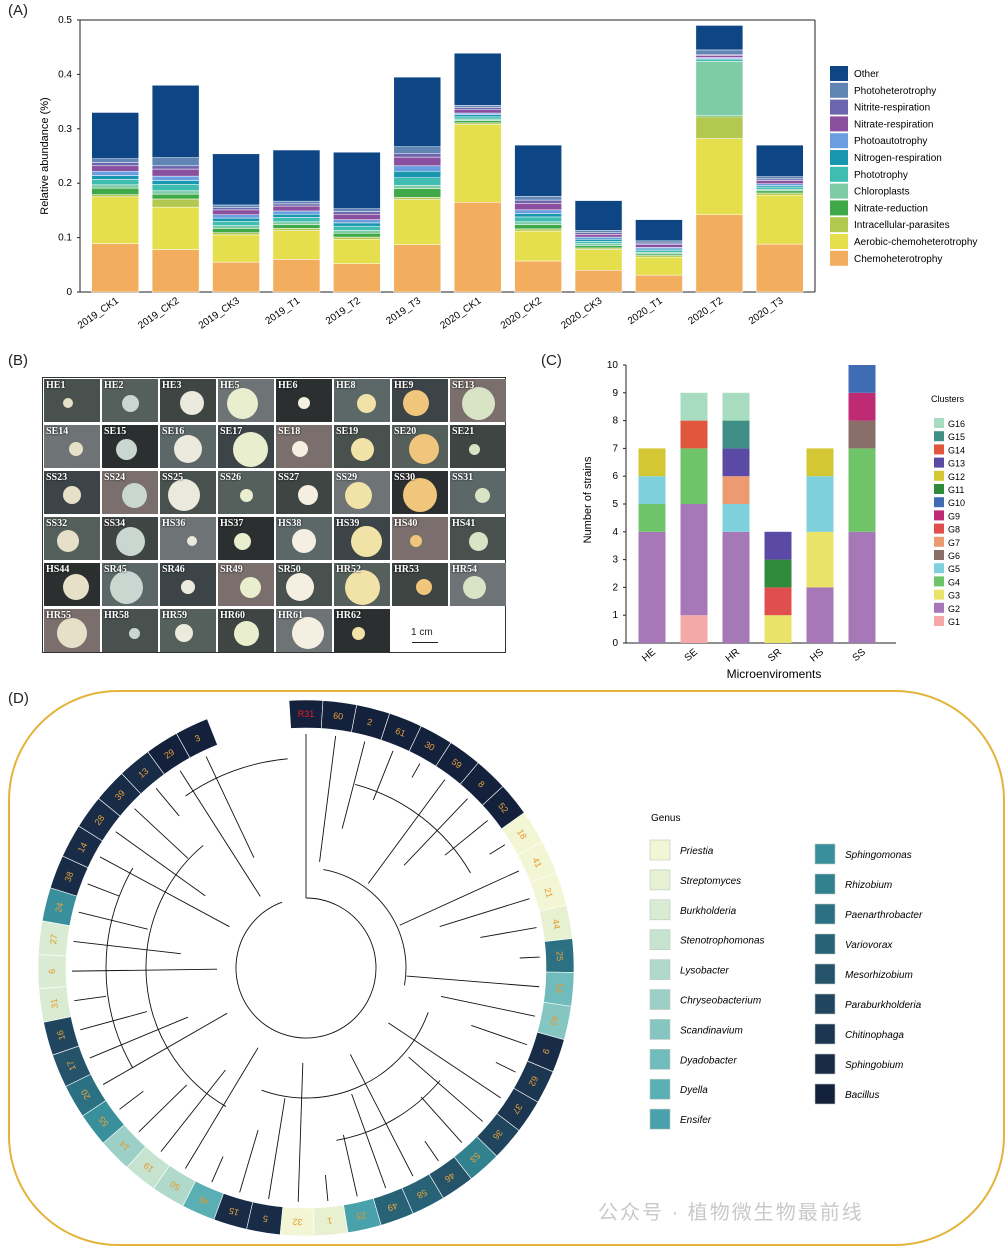 The height and width of the screenshot is (1251, 1008). Describe the element at coordinates (705, 311) in the screenshot. I see `x-tick-label: 2020_T2` at that location.